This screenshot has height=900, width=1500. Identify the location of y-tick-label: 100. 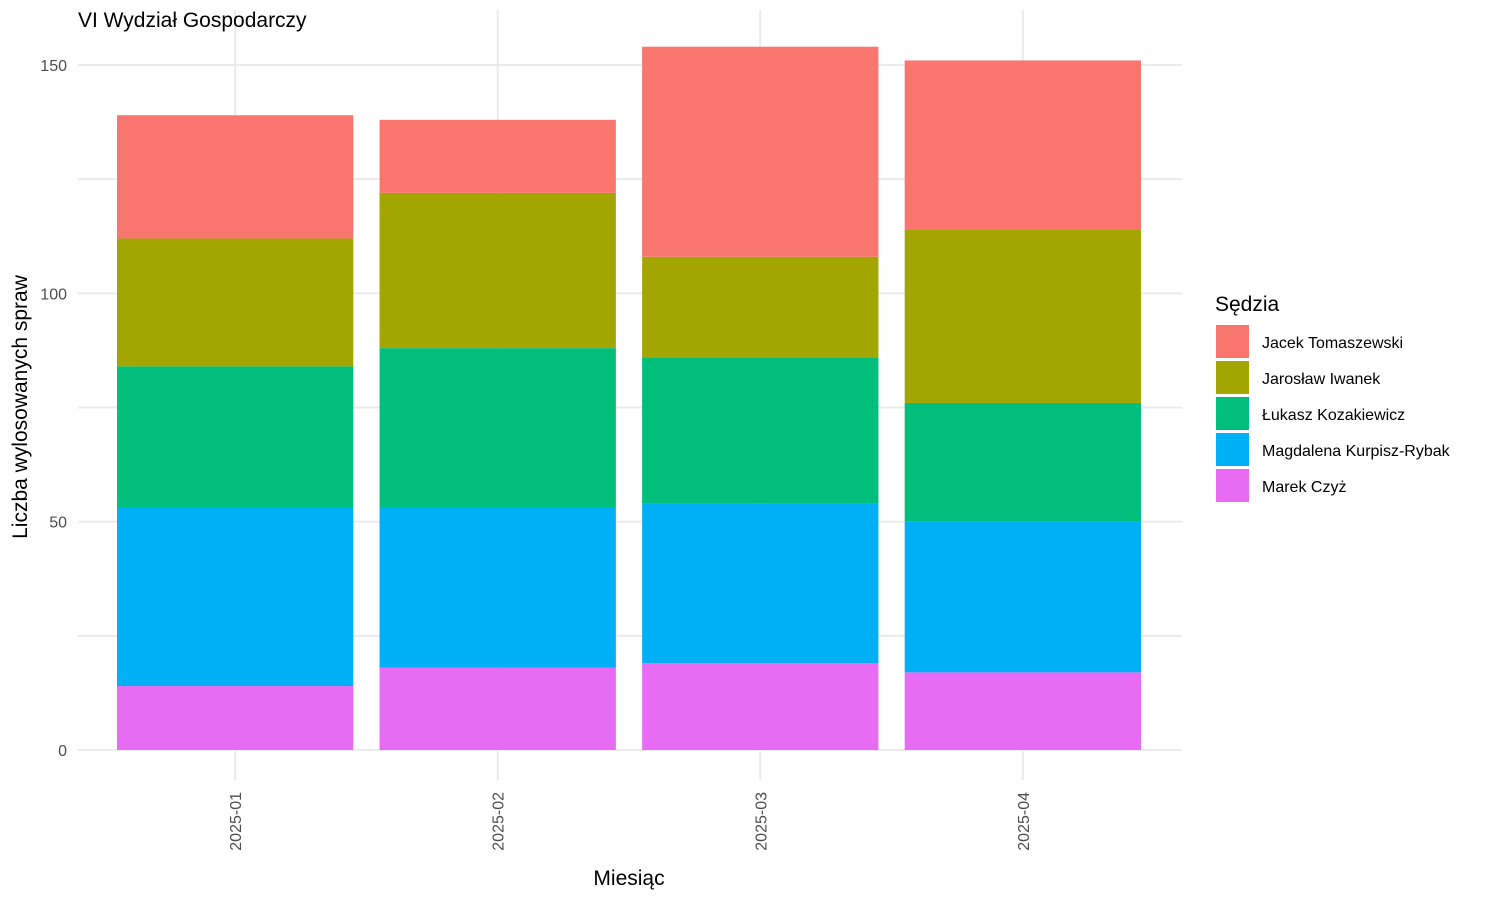
(53, 294).